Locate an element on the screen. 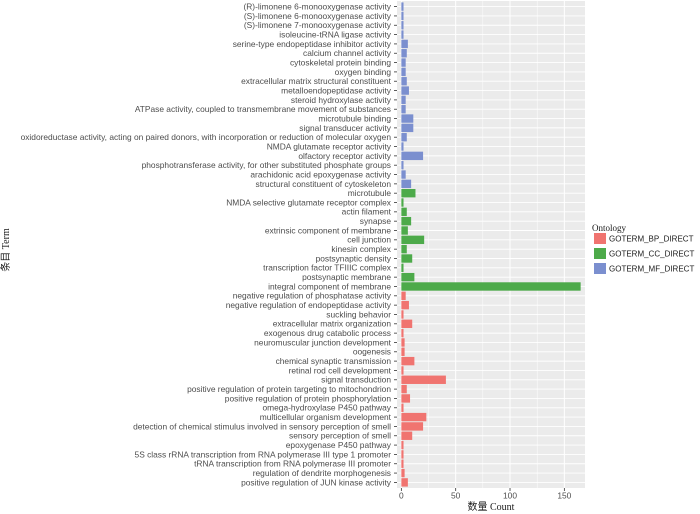  bar-multicellular-organism-development is located at coordinates (414, 417).